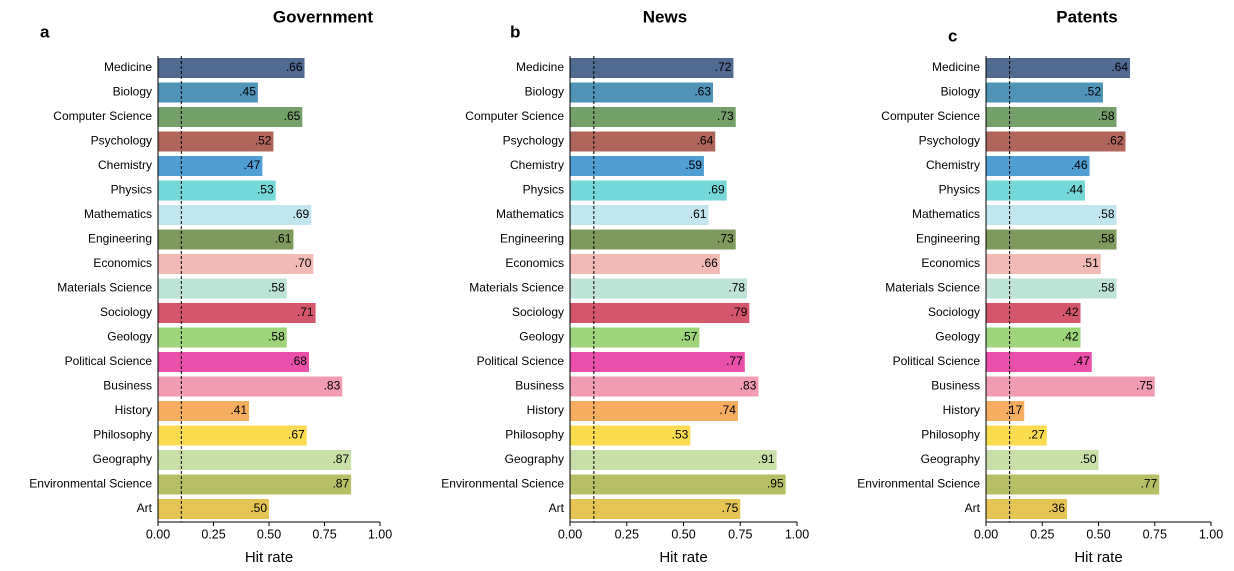  I want to click on category-label: Biology, so click(132, 92).